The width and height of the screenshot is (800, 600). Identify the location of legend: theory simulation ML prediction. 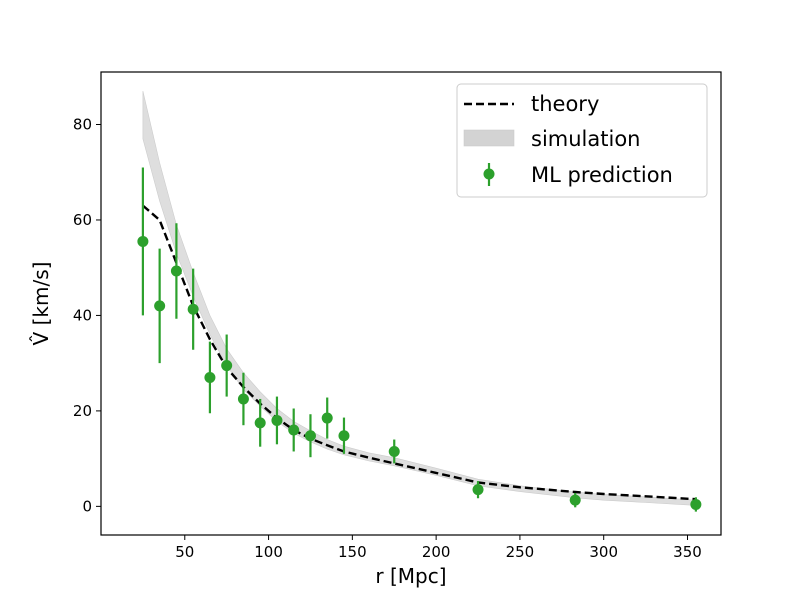
(582, 140).